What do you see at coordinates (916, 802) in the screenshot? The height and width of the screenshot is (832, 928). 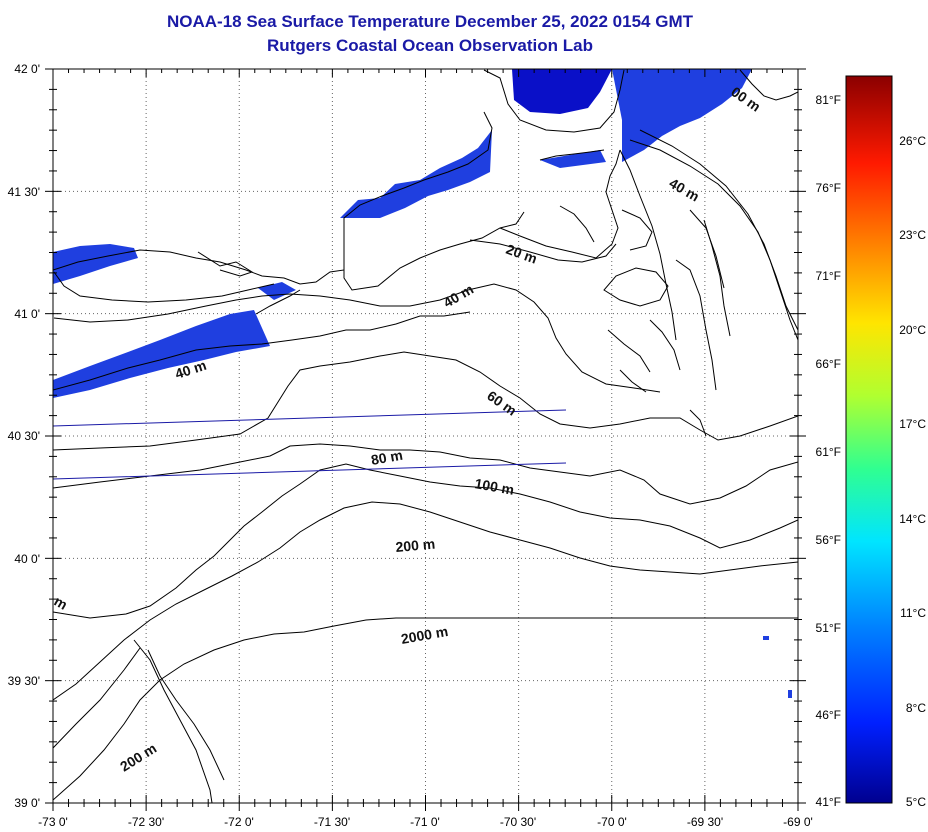 I see `c-label: 5°C` at bounding box center [916, 802].